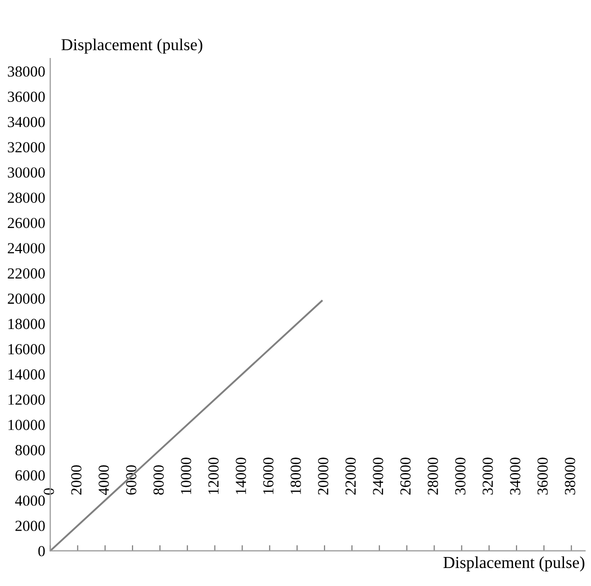 The width and height of the screenshot is (591, 586). I want to click on y-tick-label: 10000, so click(26, 425).